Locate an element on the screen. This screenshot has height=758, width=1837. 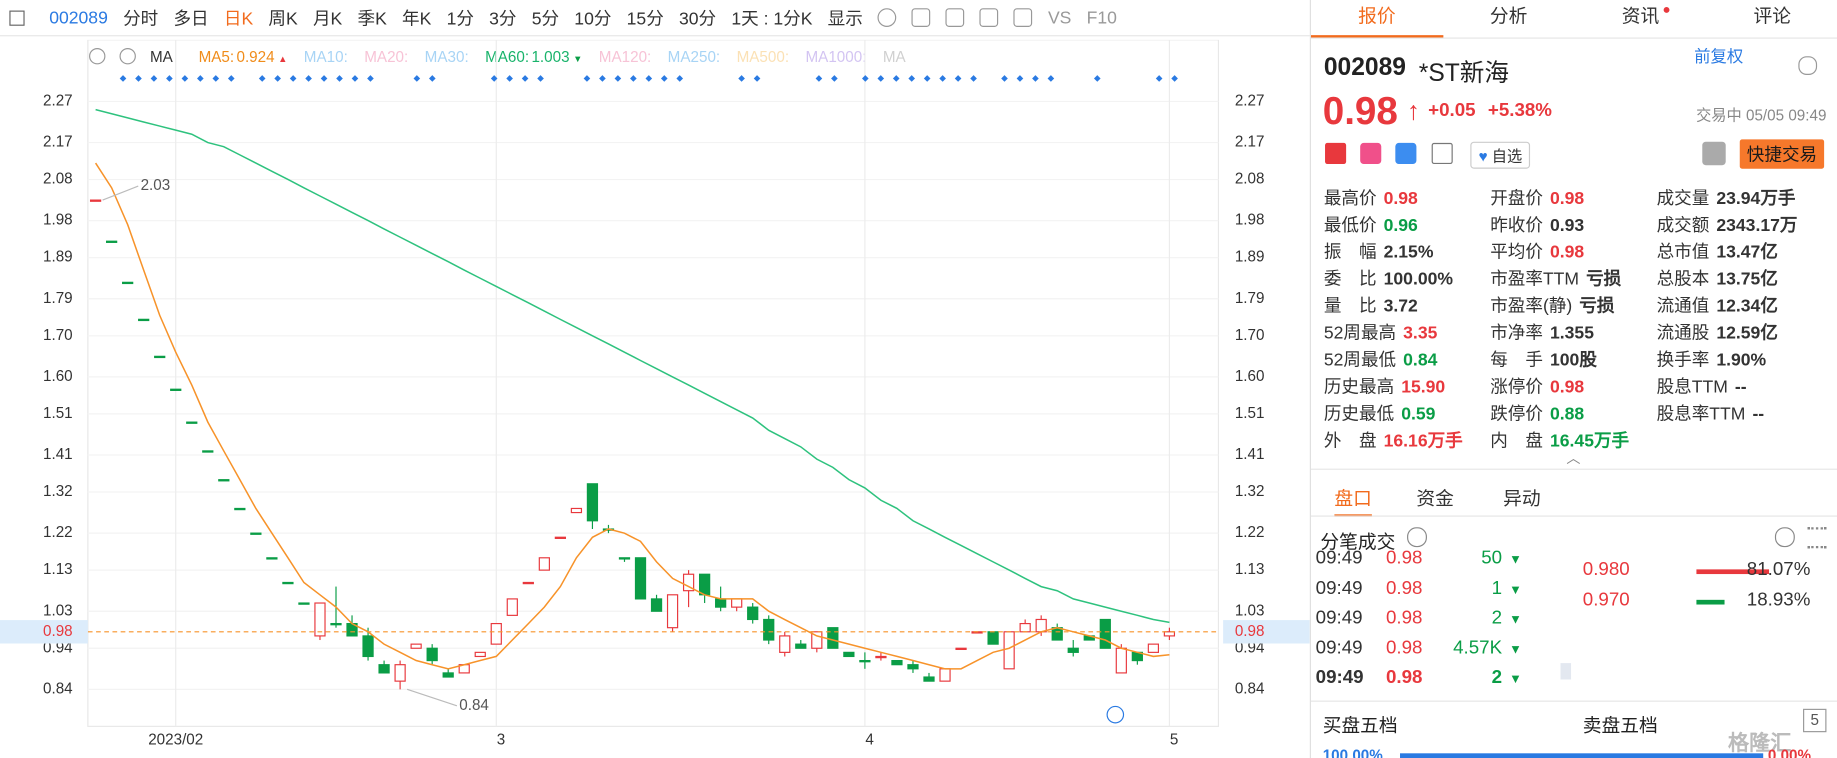
expand-caret: ︿ is located at coordinates (1573, 458).